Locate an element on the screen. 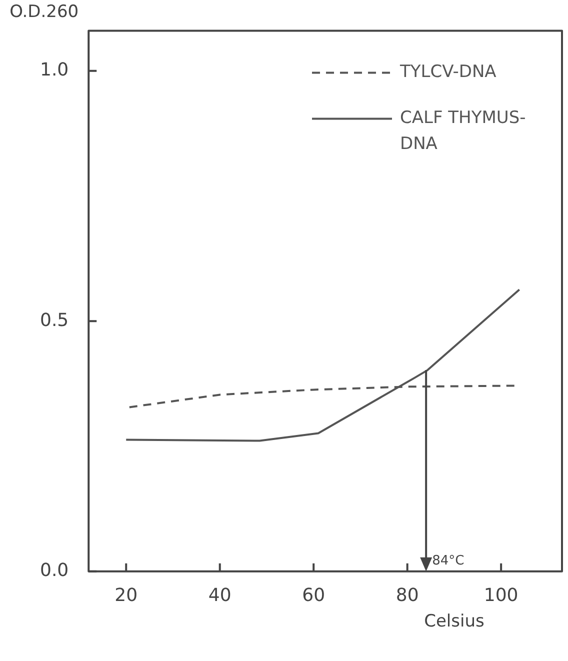 Image resolution: width=568 pixels, height=661 pixels. x-tick-label: 60 is located at coordinates (314, 595).